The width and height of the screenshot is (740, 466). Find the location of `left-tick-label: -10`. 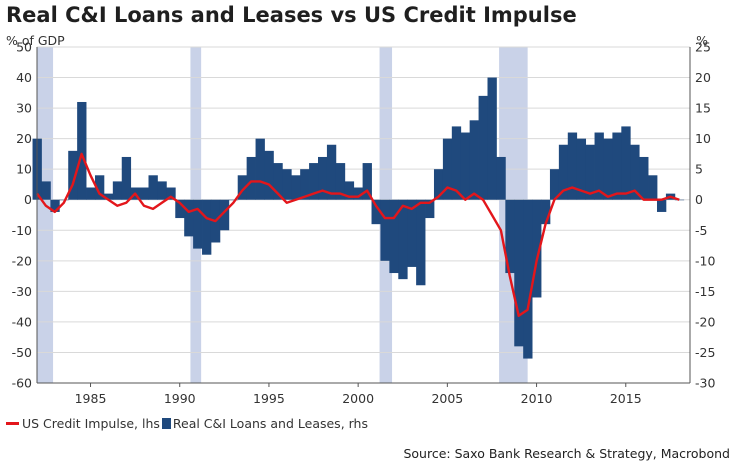

left-tick-label: -10 is located at coordinates (22, 230).